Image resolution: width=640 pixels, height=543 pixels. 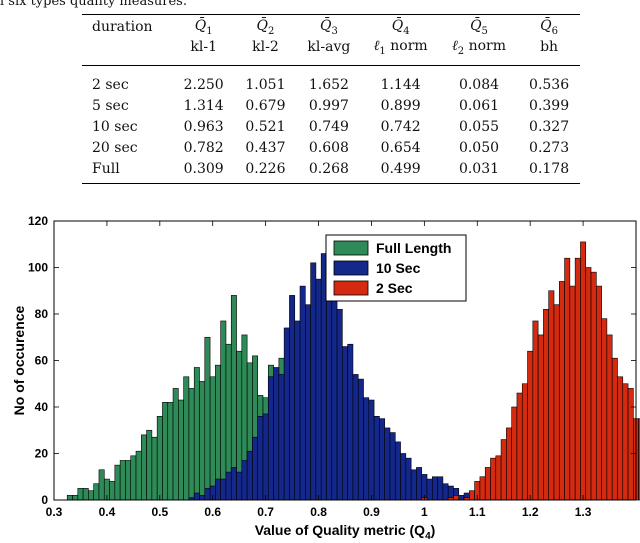 I want to click on table-caption: l six types quality measures., so click(x=93, y=4).